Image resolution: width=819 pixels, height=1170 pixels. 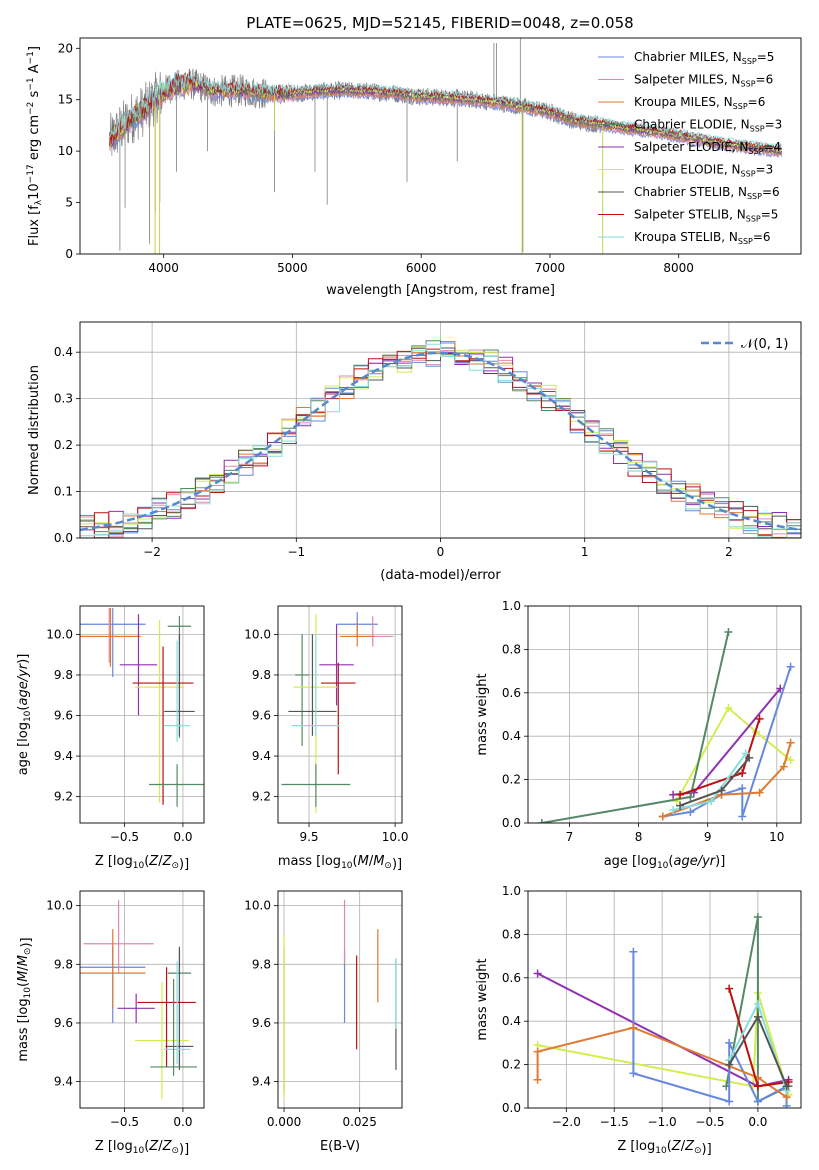 I want to click on x-tick-label: 1, so click(x=585, y=552).